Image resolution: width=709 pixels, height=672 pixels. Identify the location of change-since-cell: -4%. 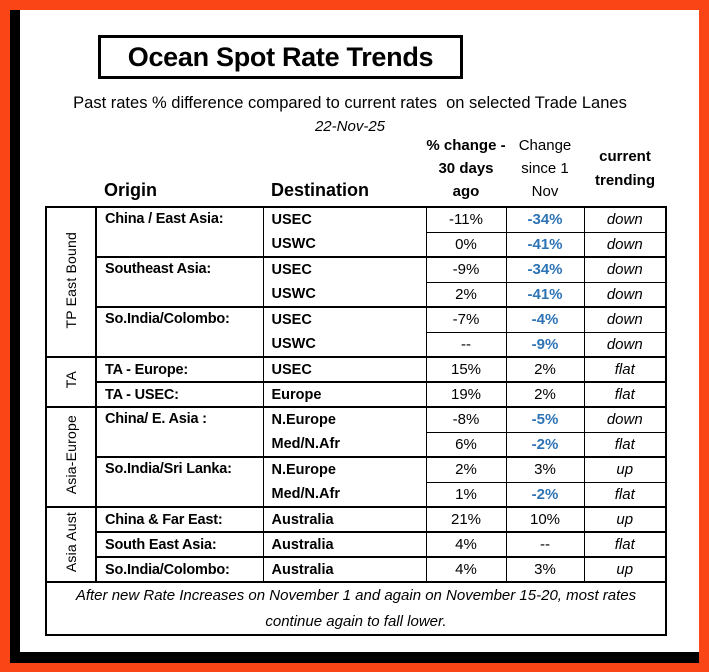
(545, 319).